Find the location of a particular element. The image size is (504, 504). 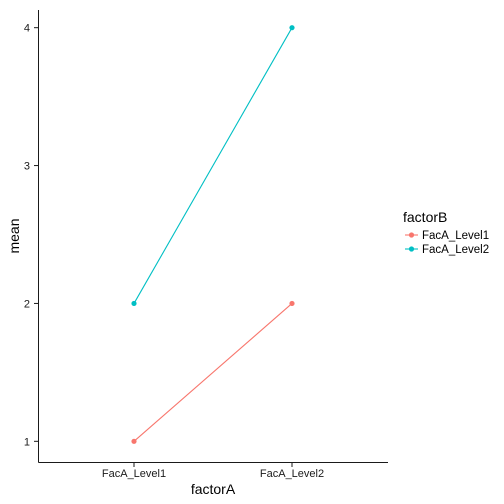

legend-title: factorB is located at coordinates (425, 217).